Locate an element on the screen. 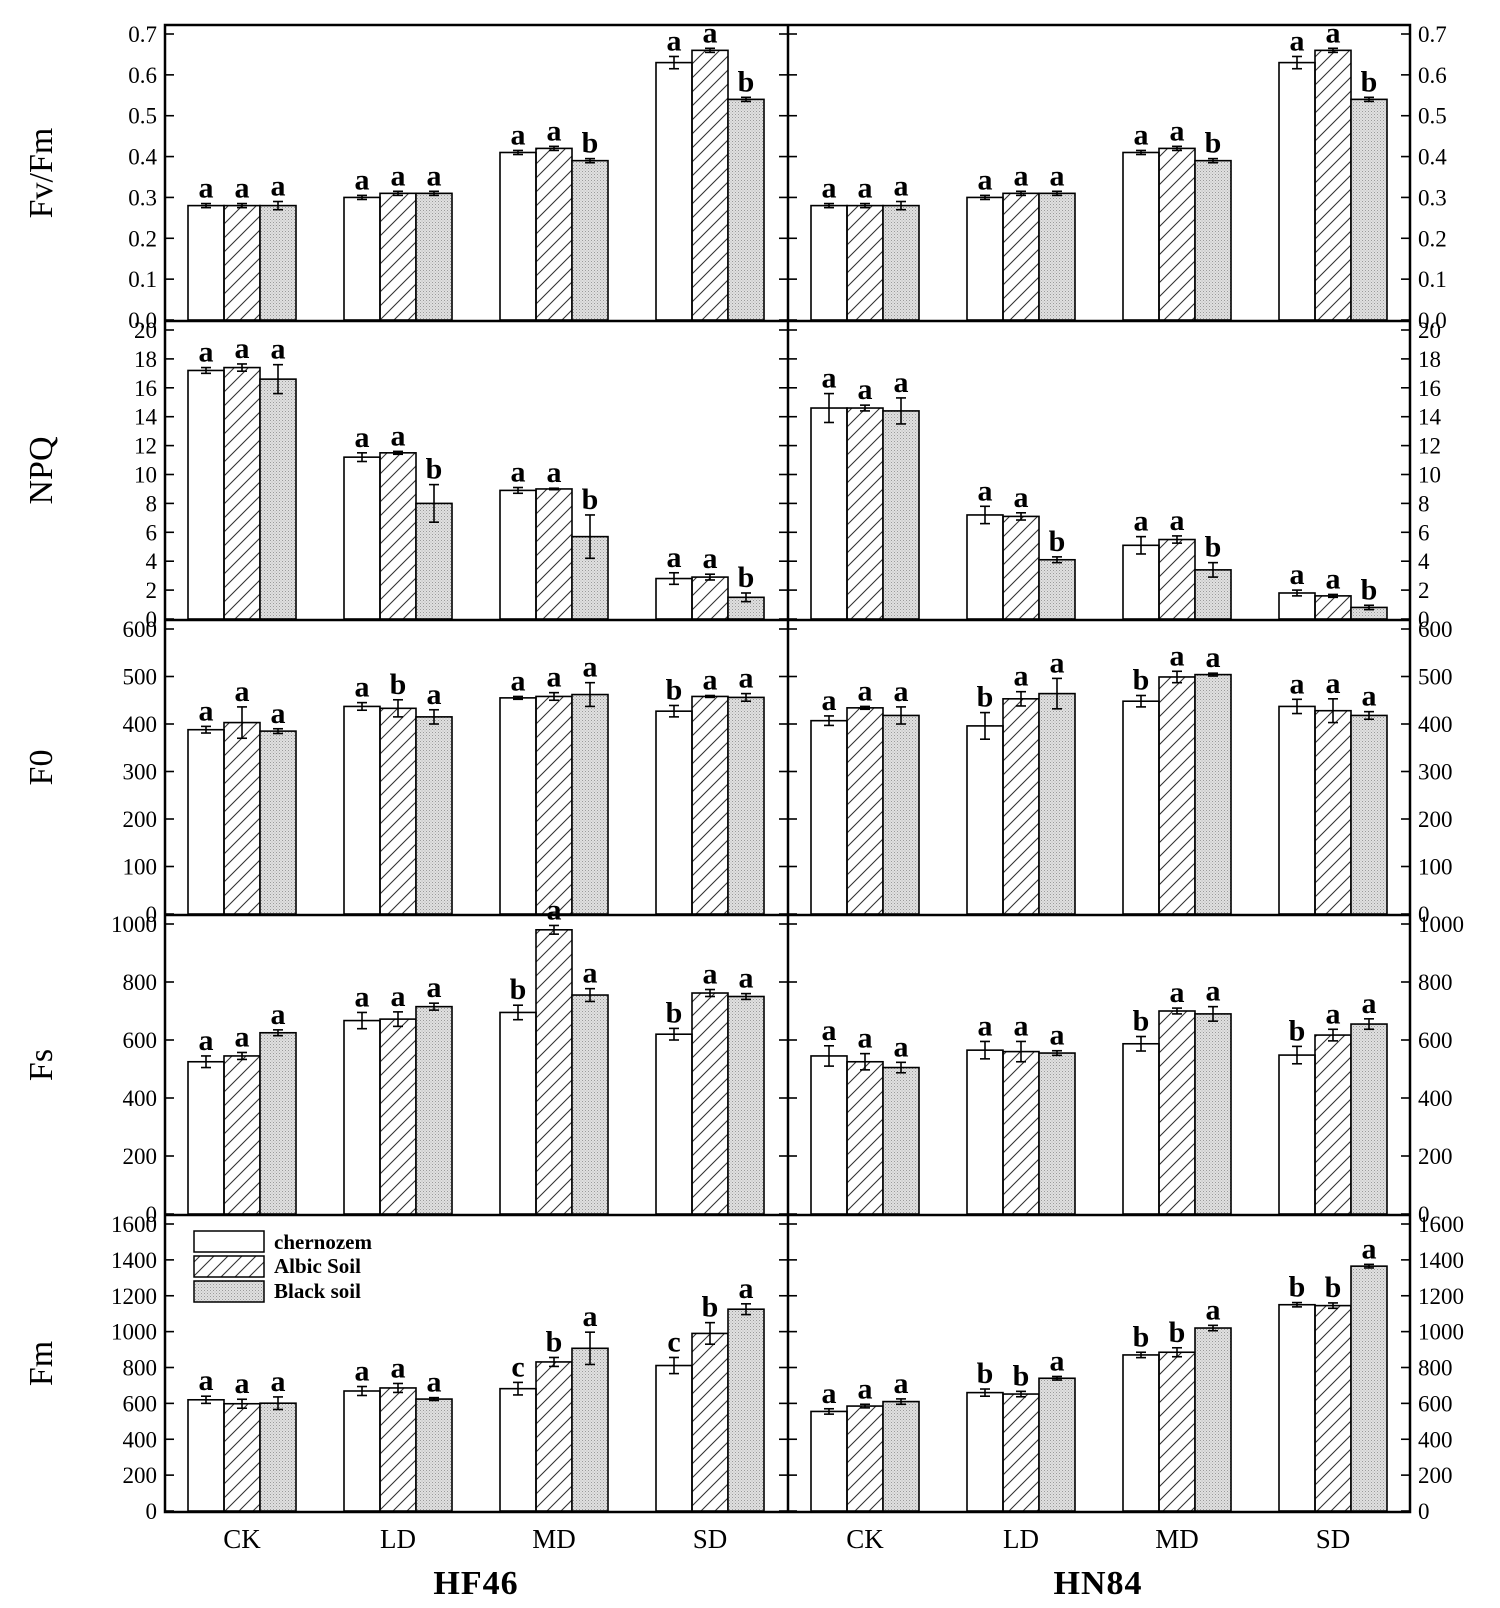  bar-fs-hf46-ck-black-soil is located at coordinates (278, 1123).